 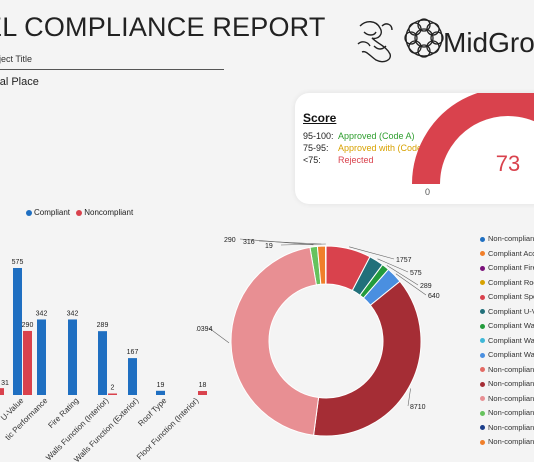 What do you see at coordinates (26, 419) in the screenshot?
I see `bar-category-label: tic Performance` at bounding box center [26, 419].